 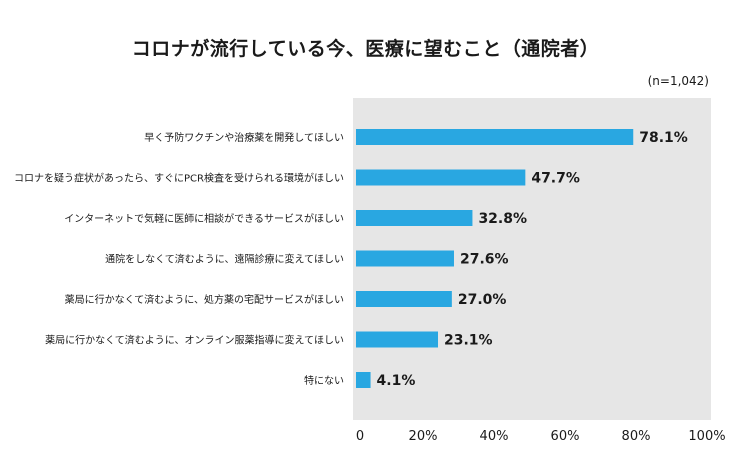 What do you see at coordinates (365, 49) in the screenshot?
I see `chart-title: コロナが流行している今、医療に望むこと（通院者）` at bounding box center [365, 49].